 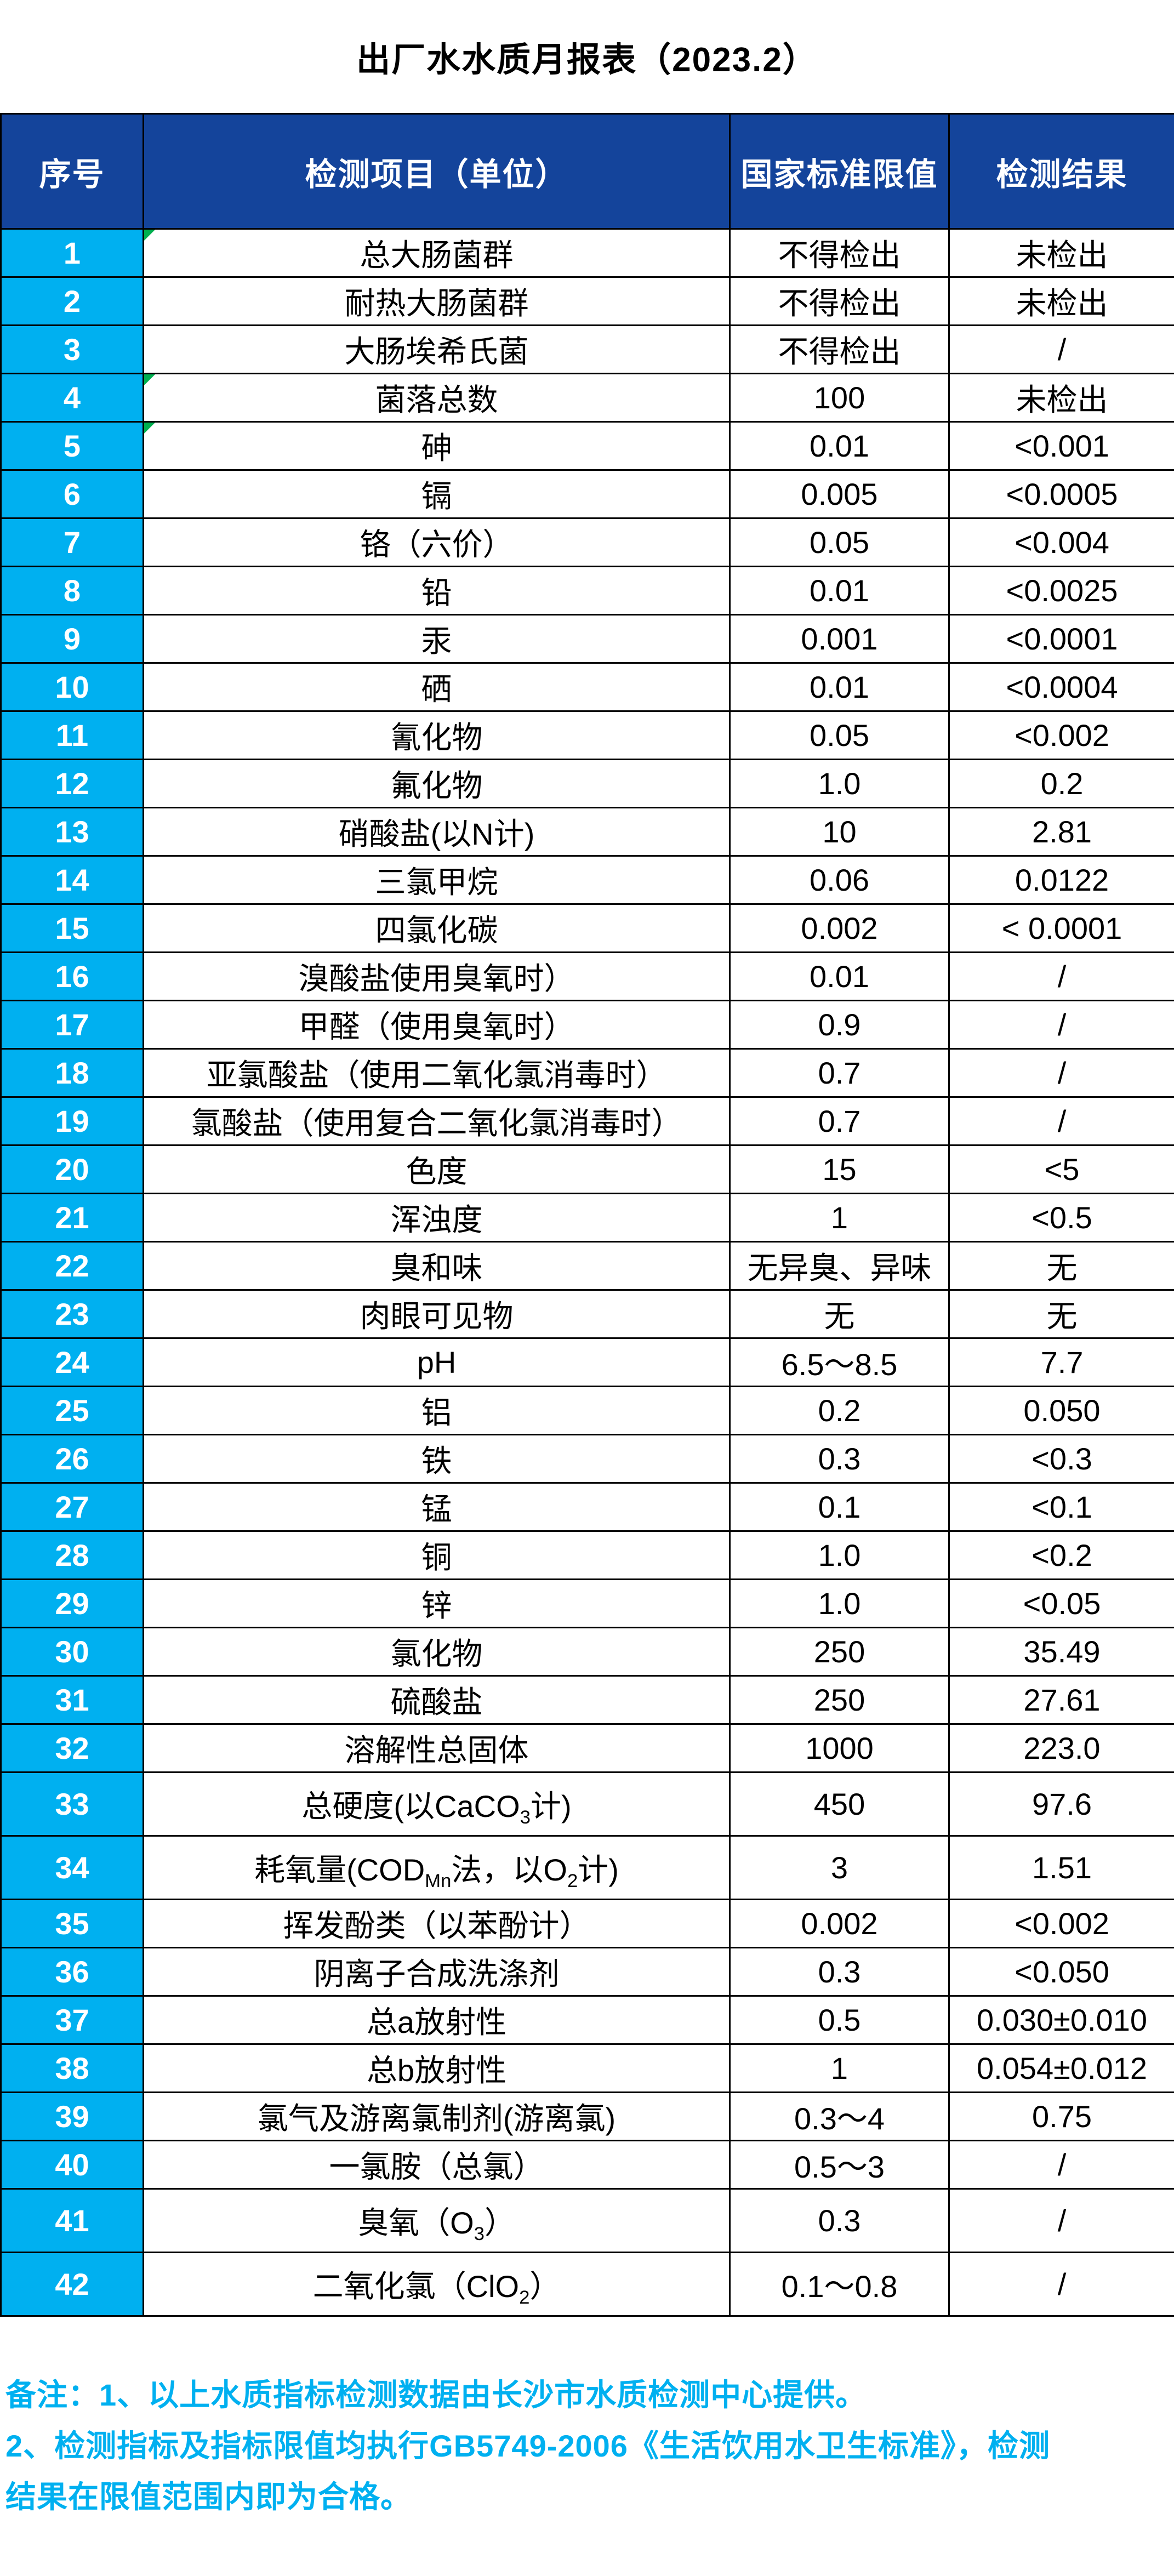 What do you see at coordinates (437, 687) in the screenshot?
I see `row-item-cell: 硒` at bounding box center [437, 687].